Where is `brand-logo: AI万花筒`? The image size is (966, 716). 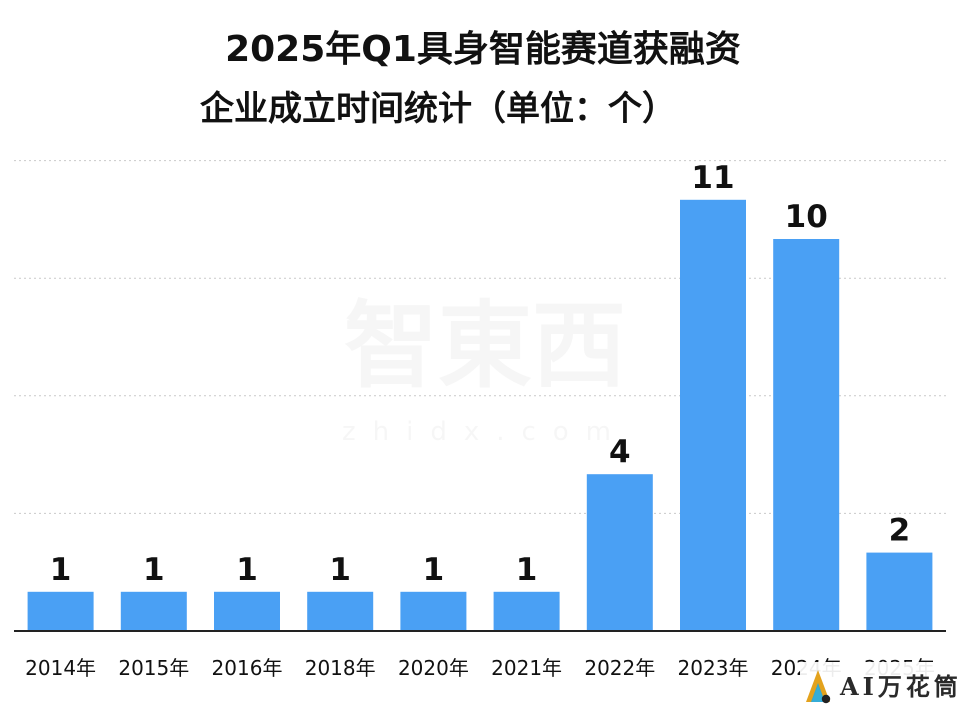 brand-logo: AI万花筒 is located at coordinates (879, 687).